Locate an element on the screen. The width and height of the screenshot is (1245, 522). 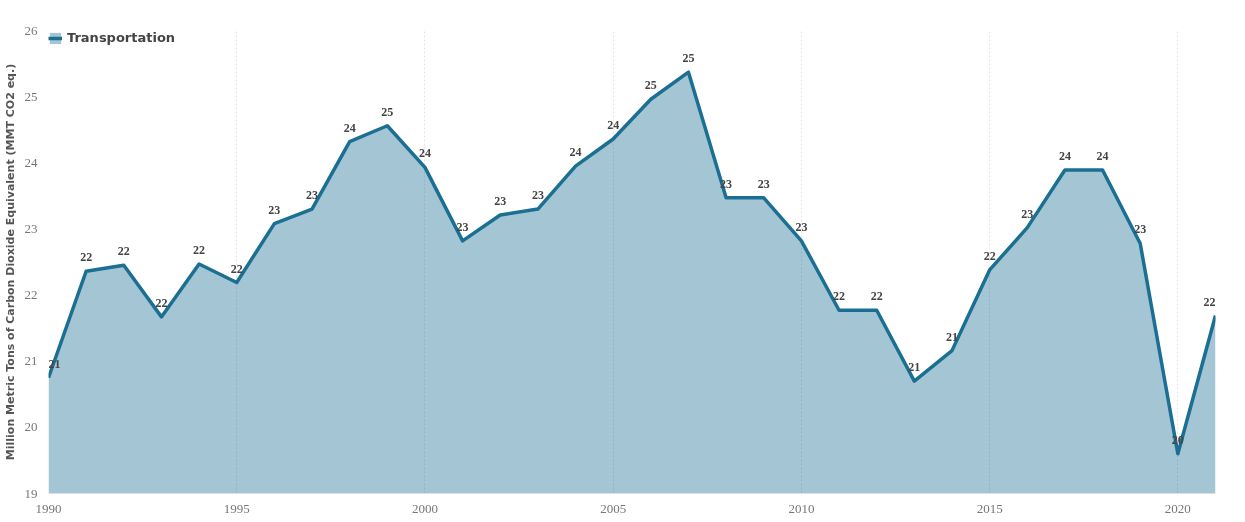
y-tick-label: 24 is located at coordinates (31, 162).